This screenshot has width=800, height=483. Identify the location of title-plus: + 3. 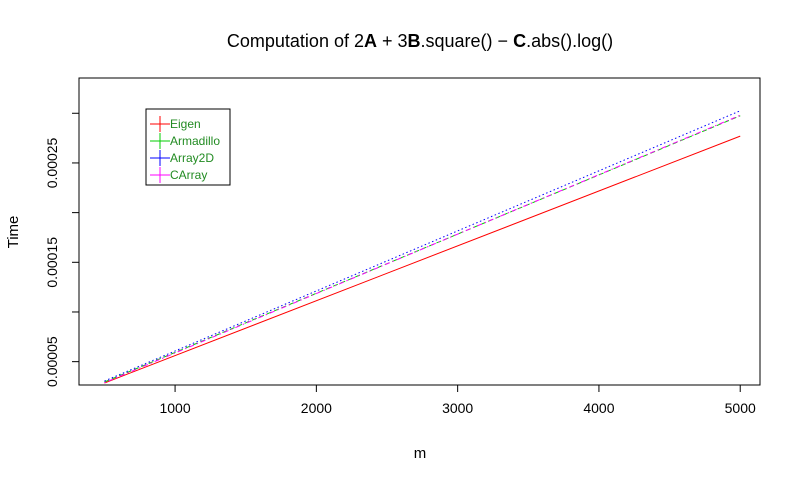
(392, 41).